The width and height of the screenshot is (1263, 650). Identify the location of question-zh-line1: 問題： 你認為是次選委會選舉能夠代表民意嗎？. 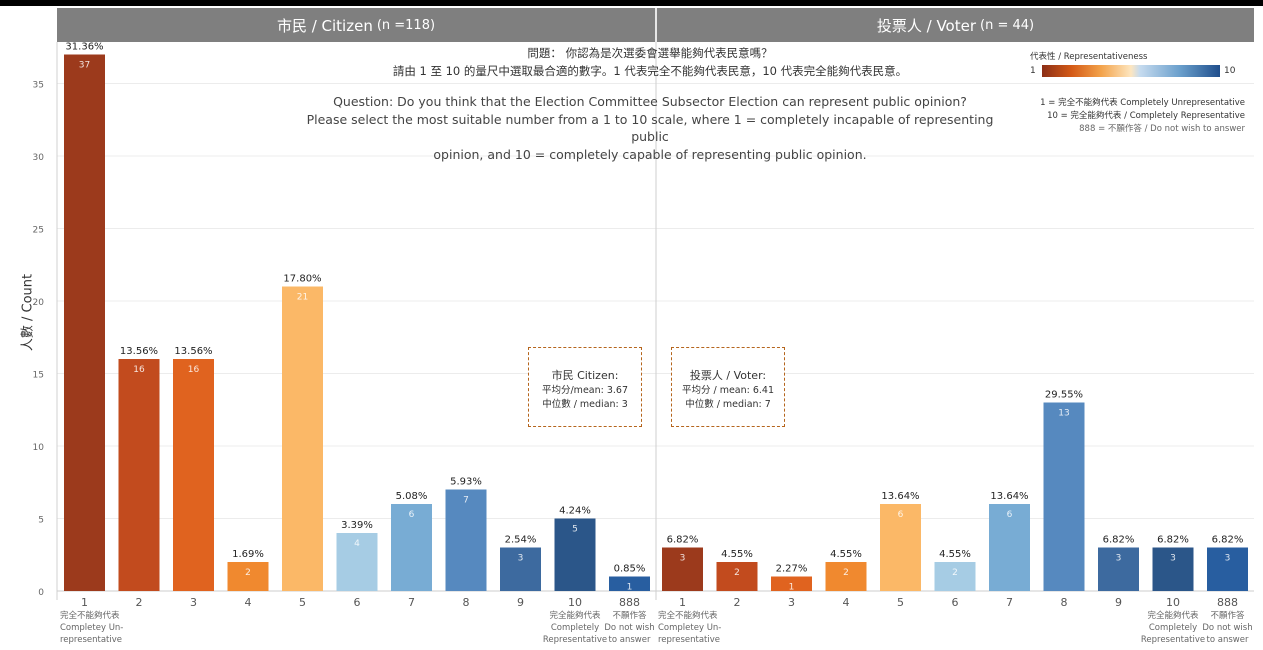
(650, 53).